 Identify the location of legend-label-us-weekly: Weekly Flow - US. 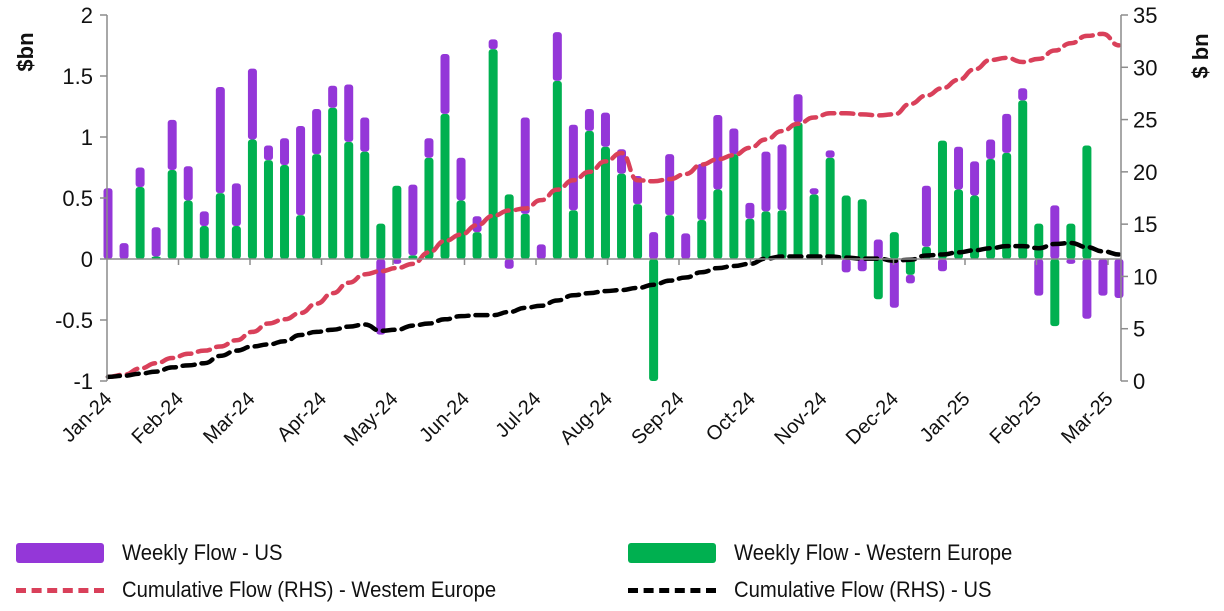
(202, 552).